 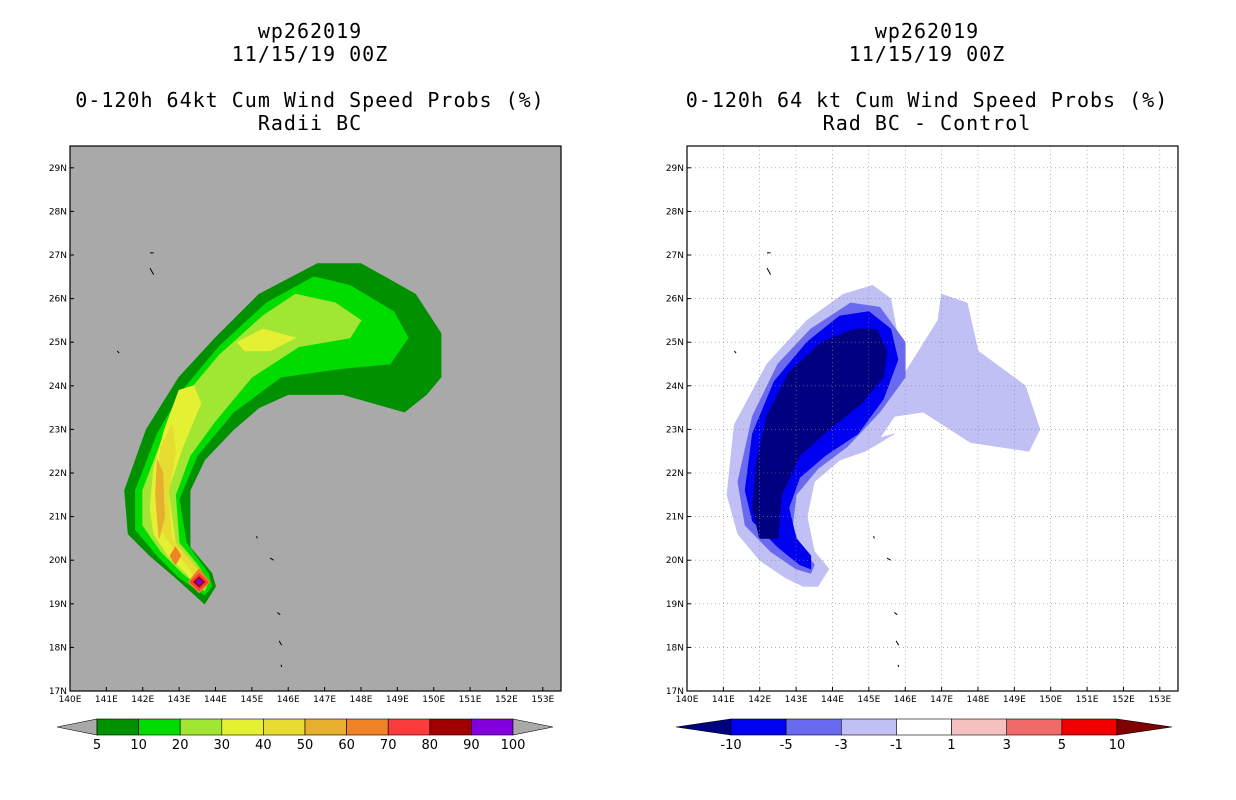 What do you see at coordinates (310, 100) in the screenshot?
I see `left-title-product: 0-120h 64kt Cum Wind Speed Probs (%)` at bounding box center [310, 100].